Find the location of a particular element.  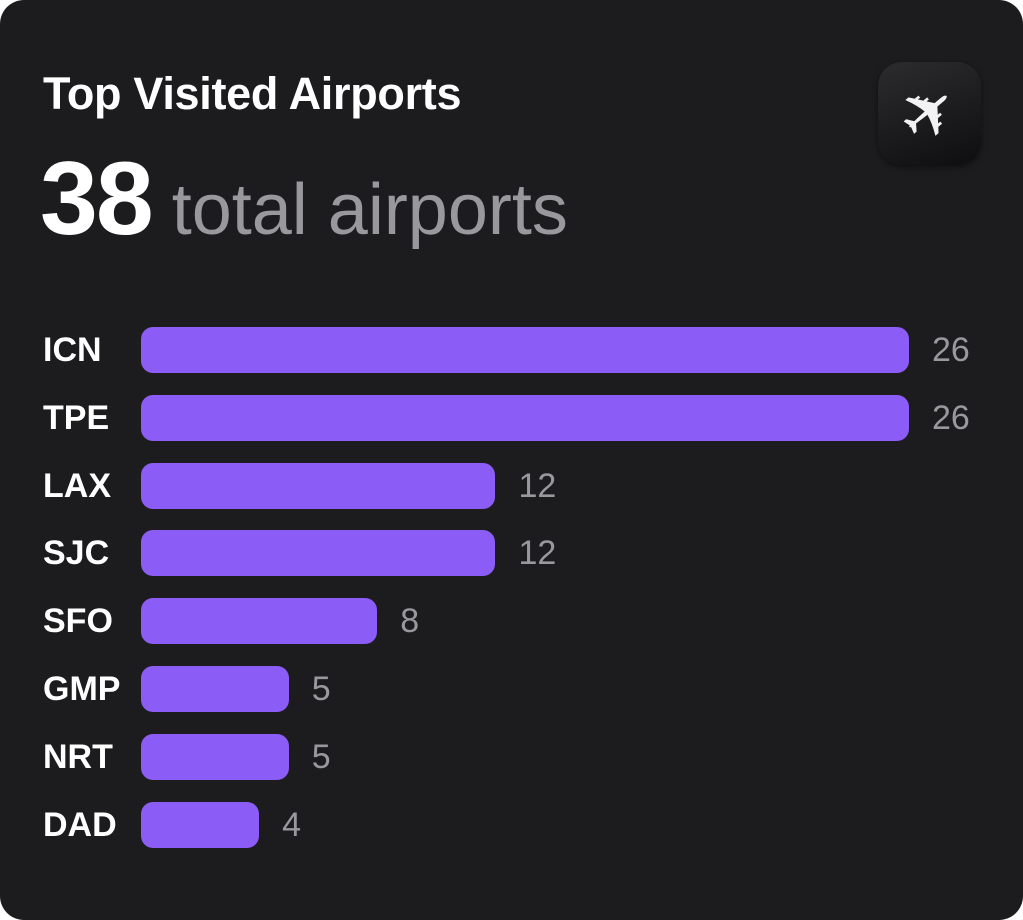

value-label: 8 is located at coordinates (410, 621).